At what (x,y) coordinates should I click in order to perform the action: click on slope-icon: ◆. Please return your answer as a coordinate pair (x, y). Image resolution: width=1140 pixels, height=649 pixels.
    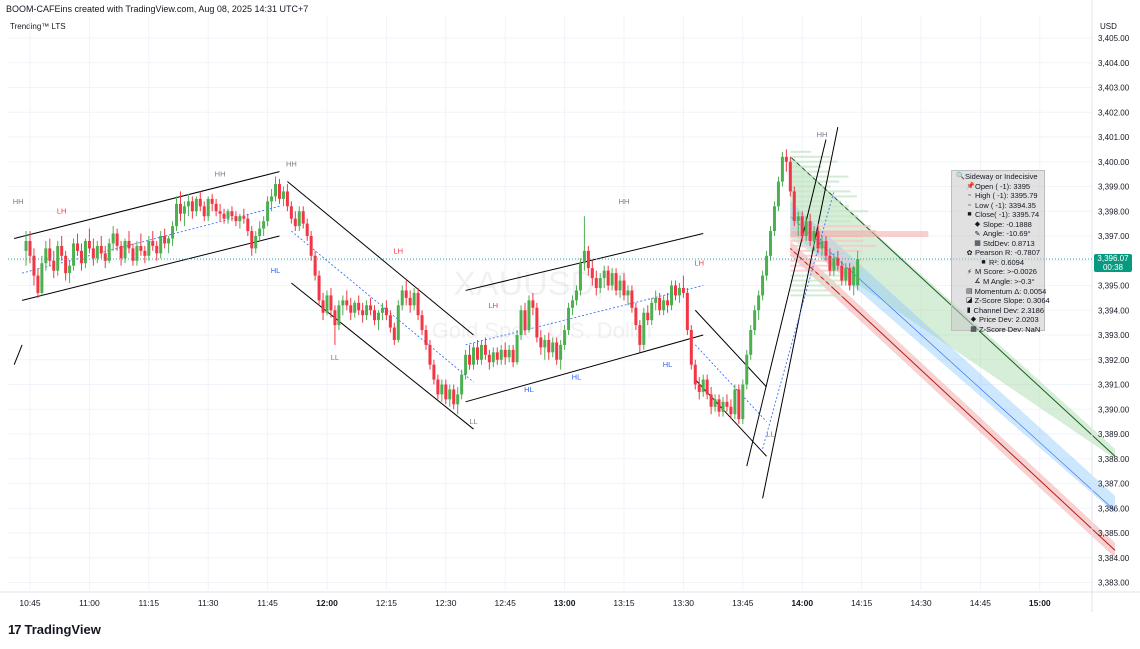
    Looking at the image, I should click on (977, 224).